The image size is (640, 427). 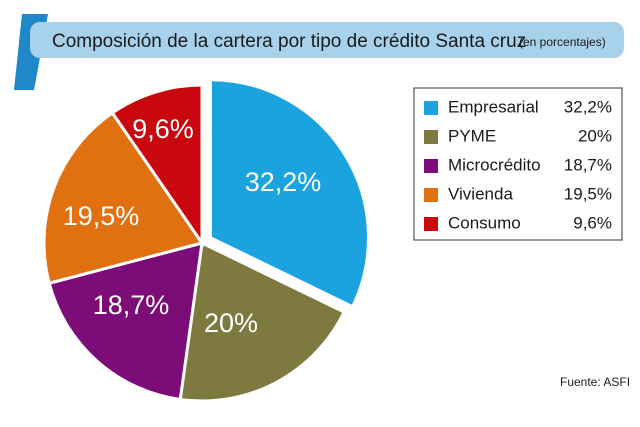 I want to click on pie-slice-microcredito, so click(x=125, y=321).